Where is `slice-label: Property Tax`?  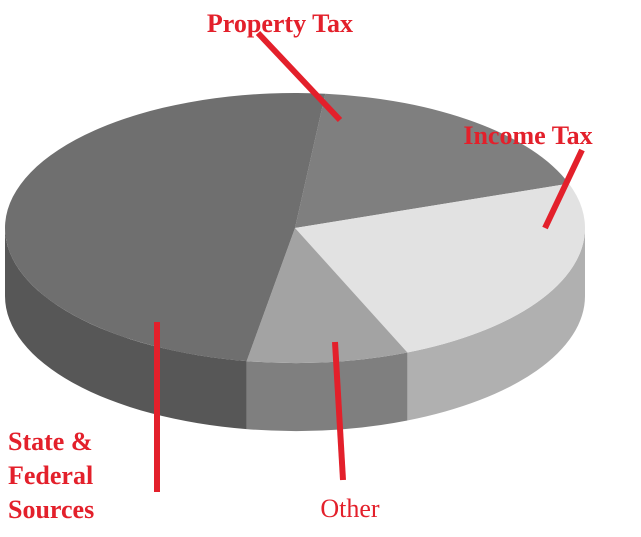
slice-label: Property Tax is located at coordinates (280, 23).